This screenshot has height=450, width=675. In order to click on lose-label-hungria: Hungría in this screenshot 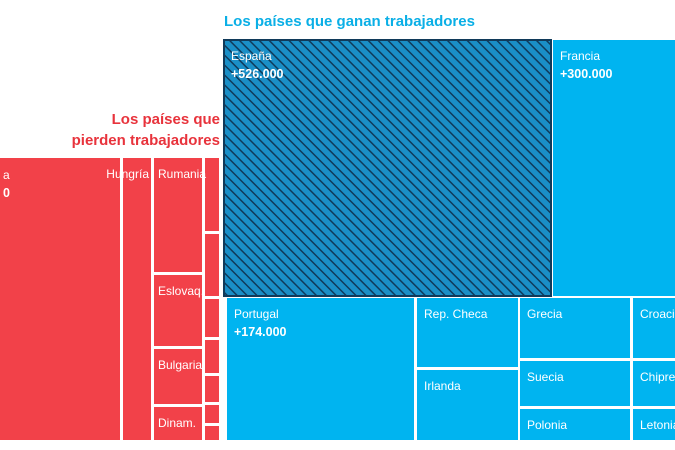, I will do `click(127, 174)`.